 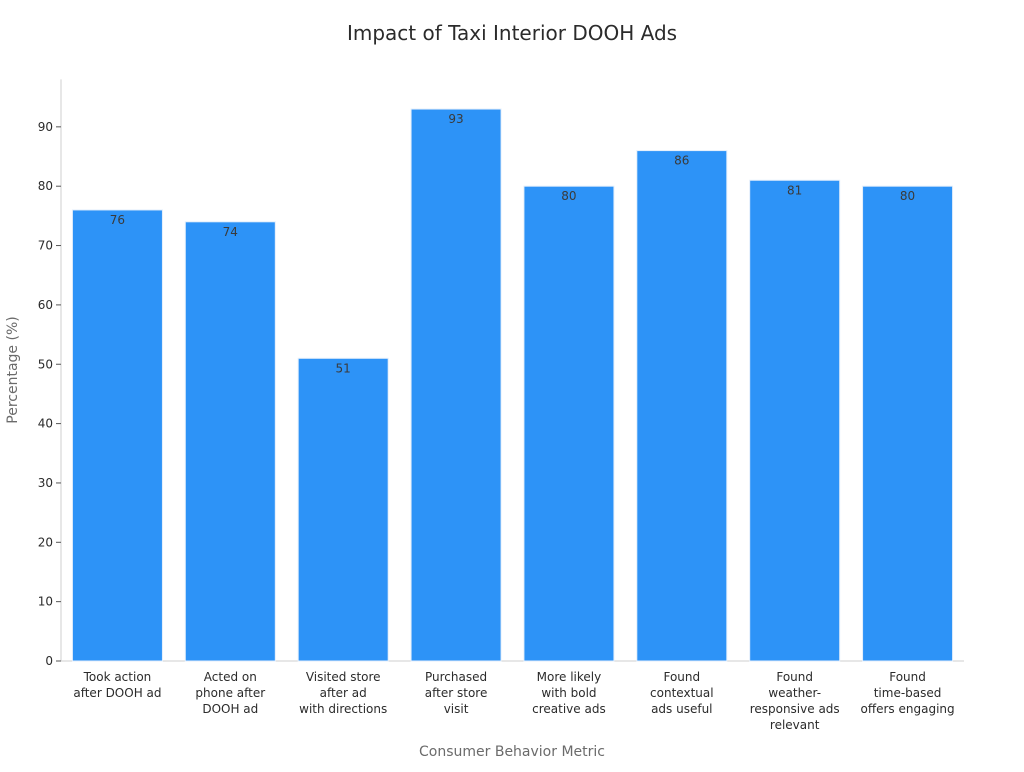 I want to click on y-tick-labels: 0 10 20 30 40 50 60 70 80 90, so click(x=49, y=394).